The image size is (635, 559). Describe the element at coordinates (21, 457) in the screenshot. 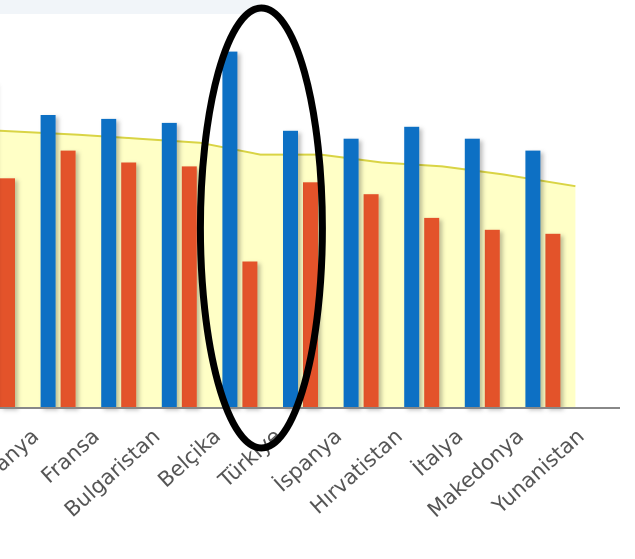

I see `x-tick-label-0: ...anya` at that location.